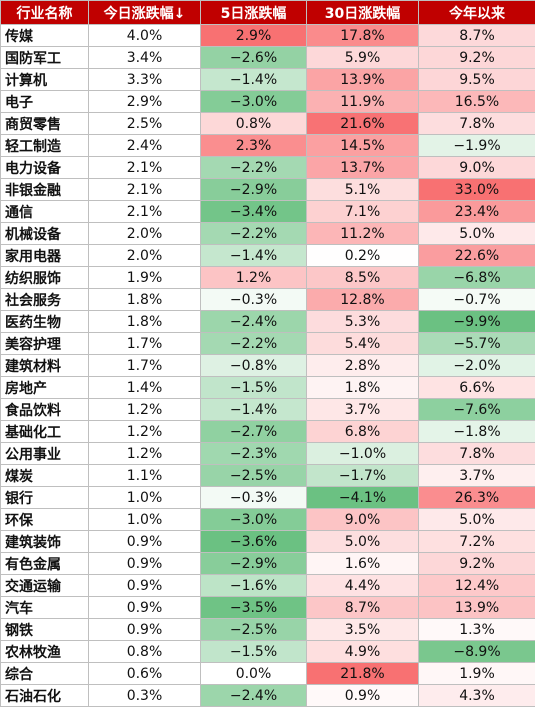 The image size is (535, 707). I want to click on cell-ytd-change: 6.6%, so click(477, 388).